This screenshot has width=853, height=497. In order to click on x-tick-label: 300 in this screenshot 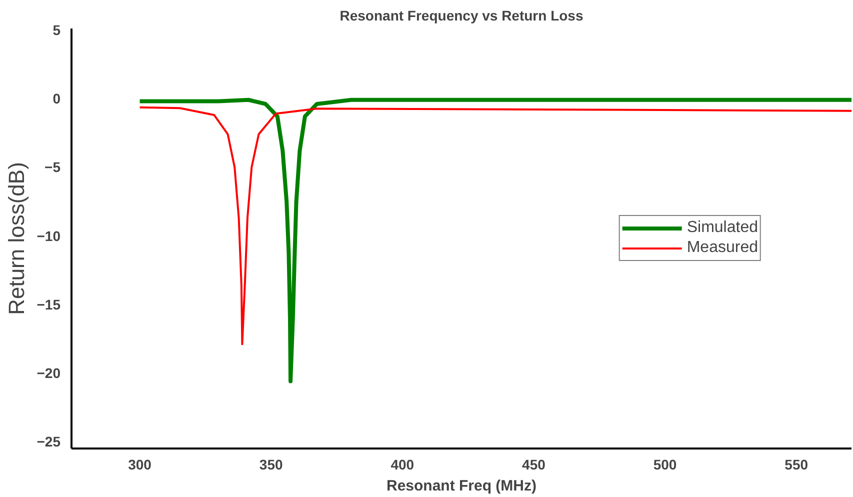, I will do `click(140, 464)`.